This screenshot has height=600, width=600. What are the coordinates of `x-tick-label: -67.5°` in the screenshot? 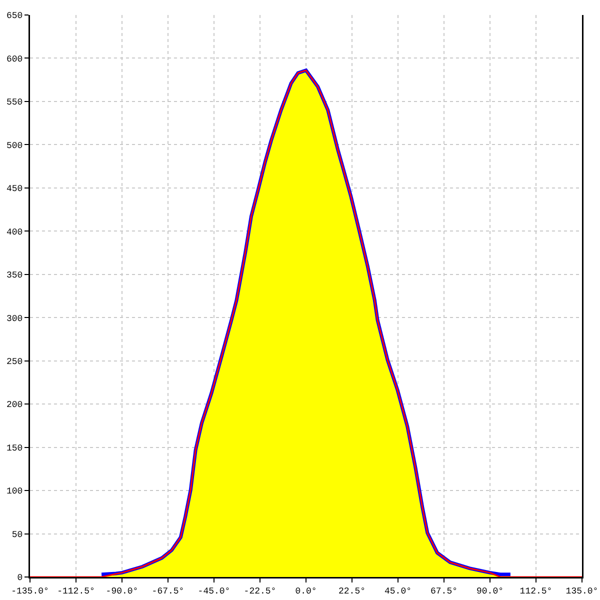 It's located at (168, 591).